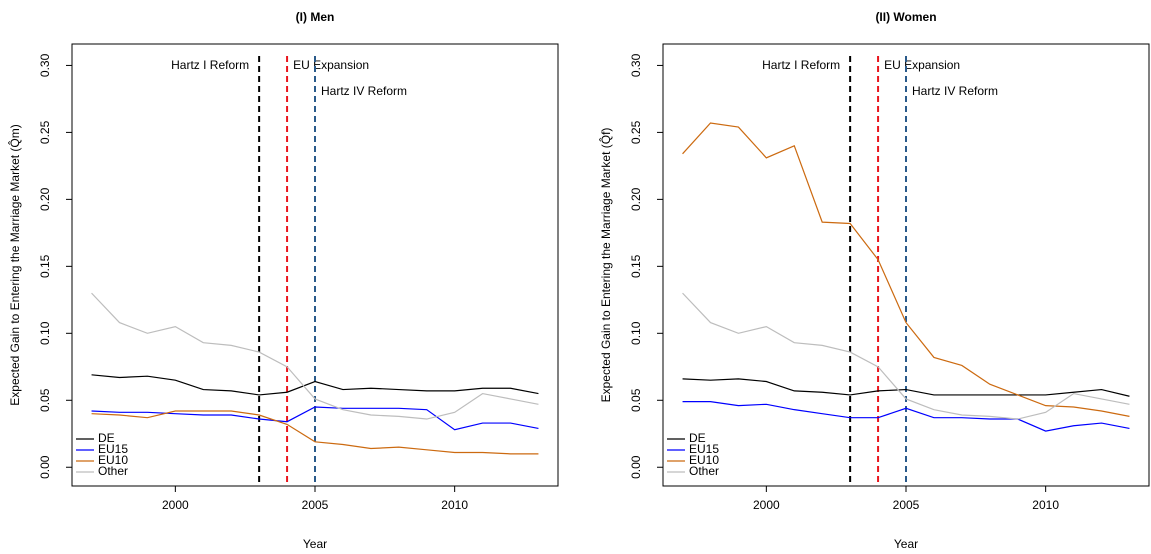 This screenshot has width=1151, height=554. Describe the element at coordinates (315, 17) in the screenshot. I see `chart-title: (I) Men` at that location.